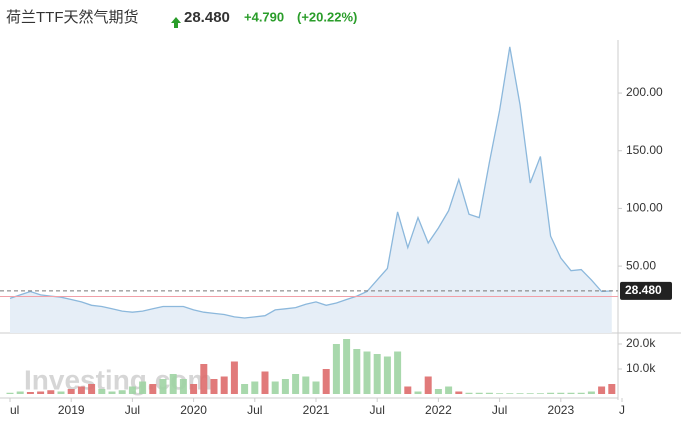 This screenshot has height=431, width=681. What do you see at coordinates (438, 410) in the screenshot?
I see `x-tick-label: 2022` at bounding box center [438, 410].